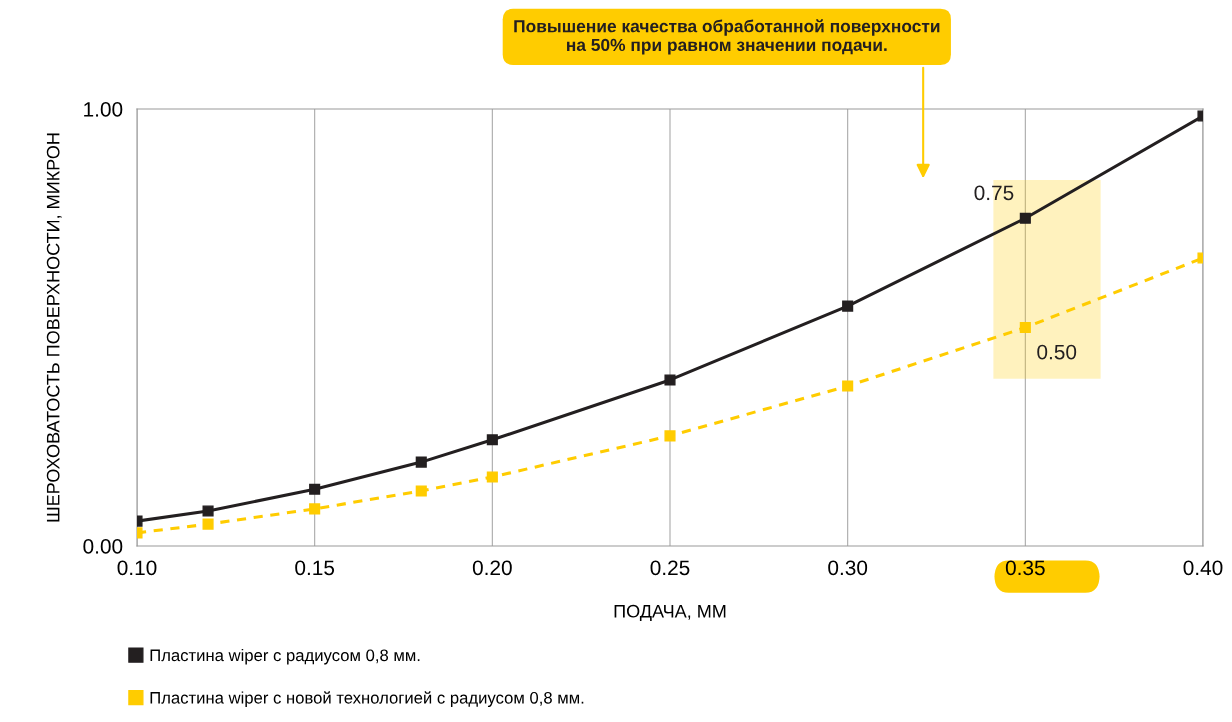  What do you see at coordinates (994, 193) in the screenshot?
I see `data-label: 0.75` at bounding box center [994, 193].